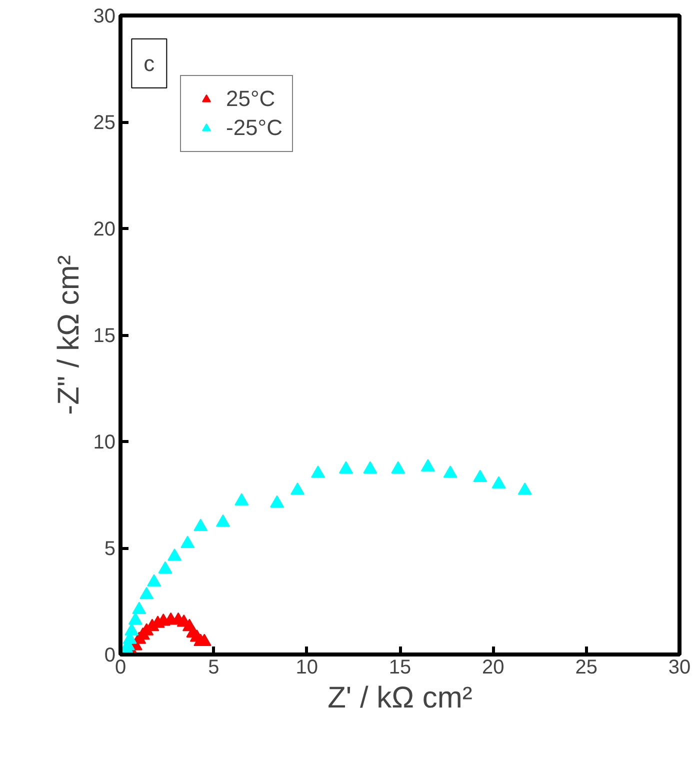 Image resolution: width=694 pixels, height=764 pixels. I want to click on y-tick-label: 5, so click(110, 549).